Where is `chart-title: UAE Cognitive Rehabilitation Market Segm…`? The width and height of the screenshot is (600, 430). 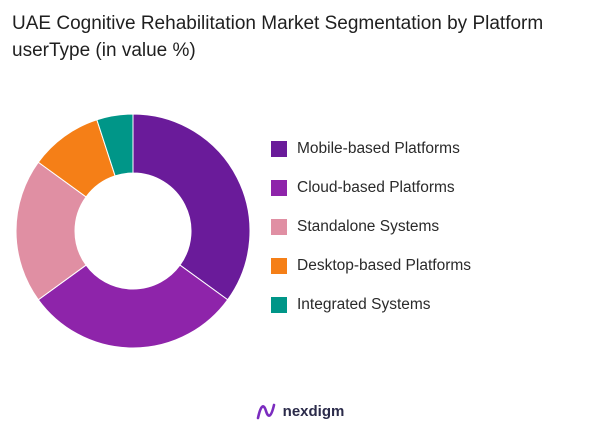
chart-title: UAE Cognitive Rehabilitation Market Segm… is located at coordinates (302, 37).